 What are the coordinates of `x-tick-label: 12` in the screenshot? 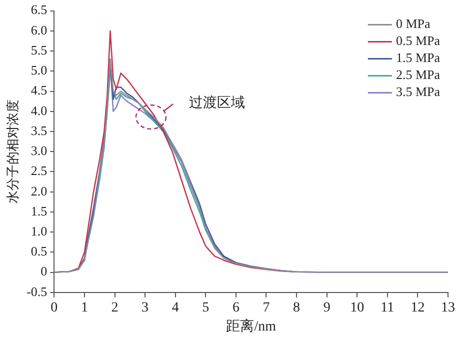 It's located at (417, 308).